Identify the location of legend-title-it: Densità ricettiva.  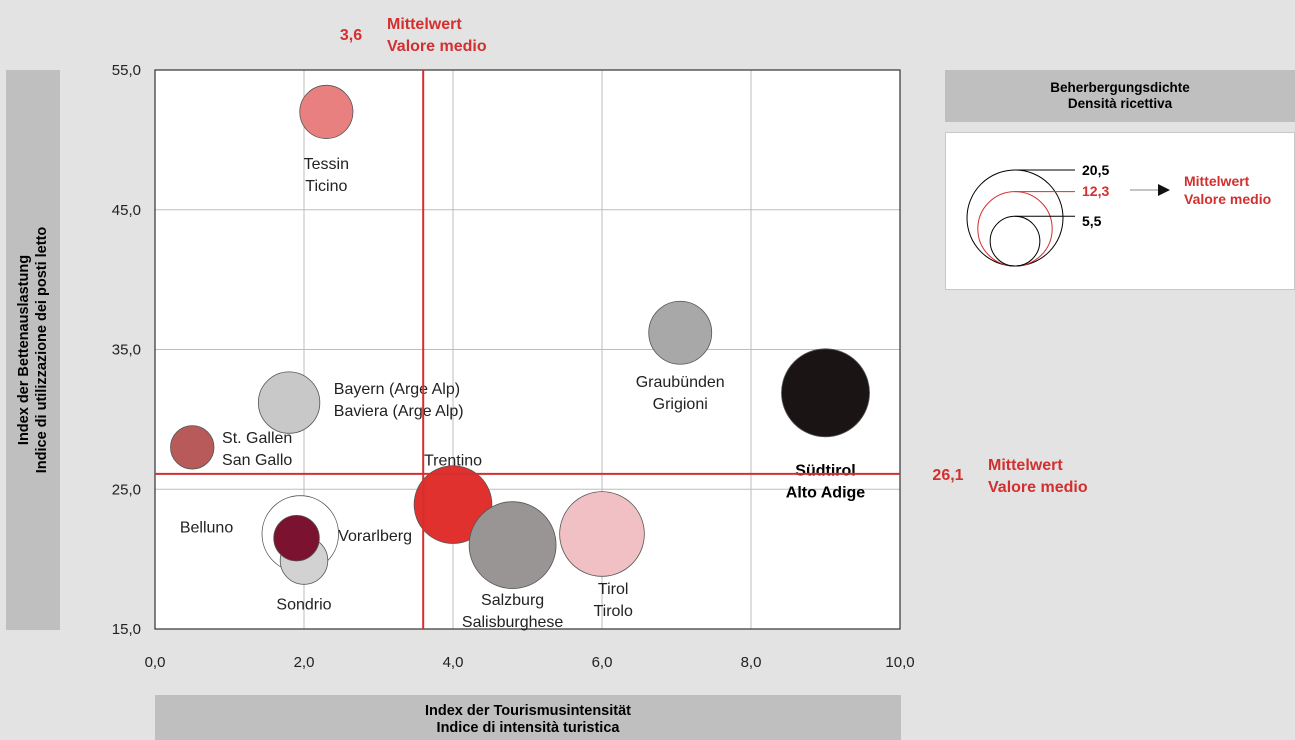
(1120, 103).